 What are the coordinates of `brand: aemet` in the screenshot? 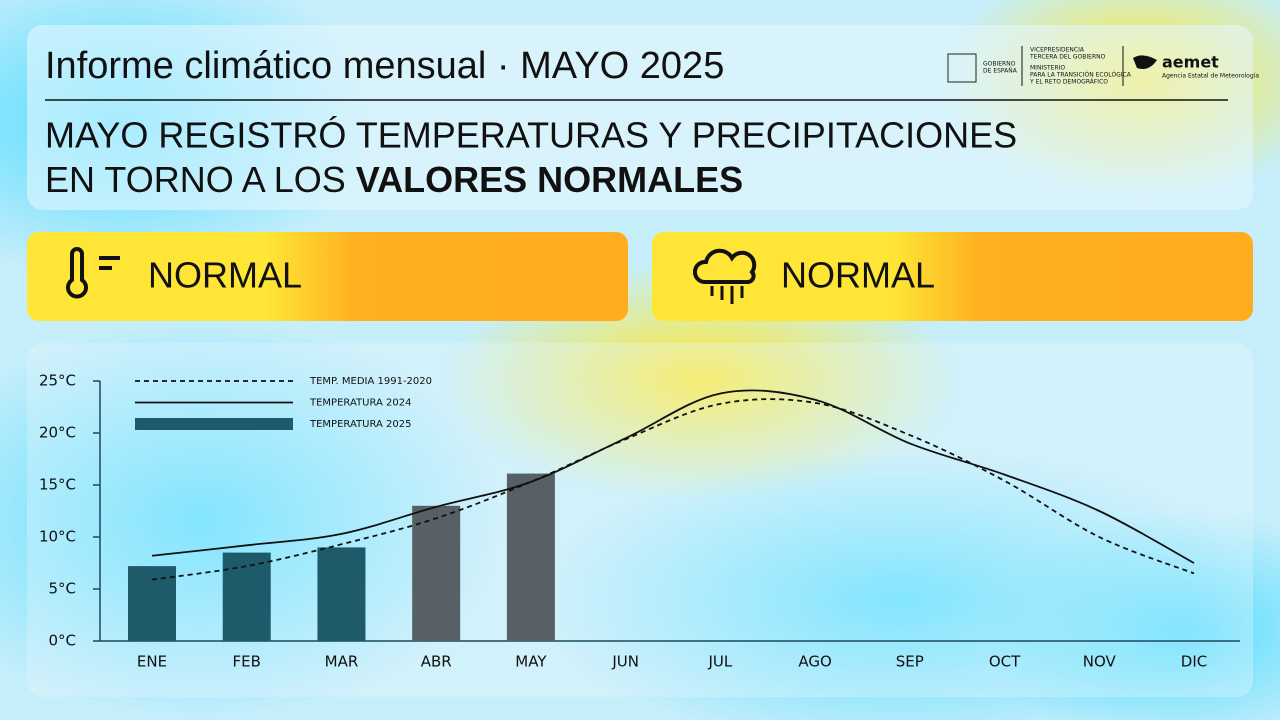 It's located at (1190, 62).